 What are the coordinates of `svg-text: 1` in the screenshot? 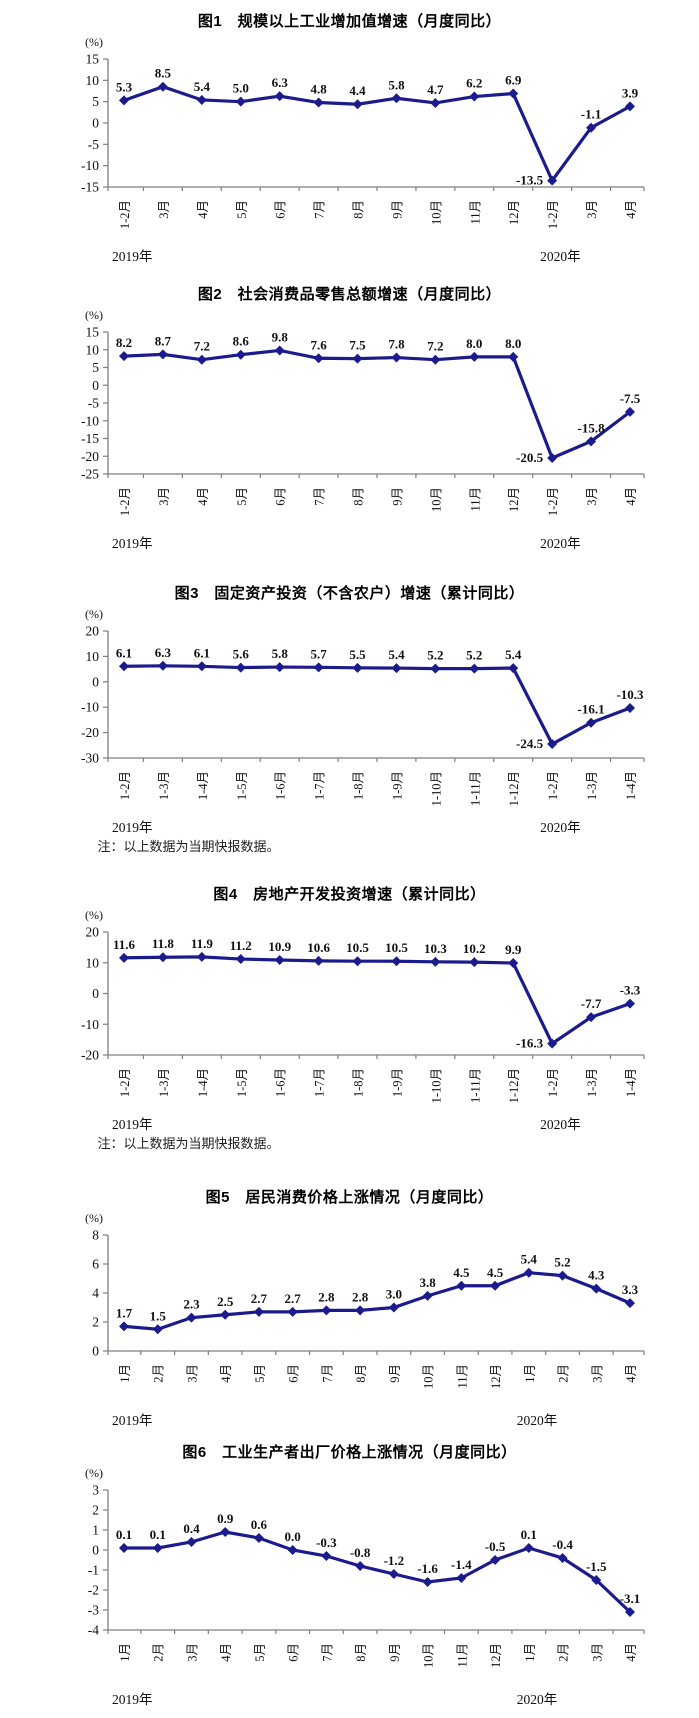 It's located at (95, 1530).